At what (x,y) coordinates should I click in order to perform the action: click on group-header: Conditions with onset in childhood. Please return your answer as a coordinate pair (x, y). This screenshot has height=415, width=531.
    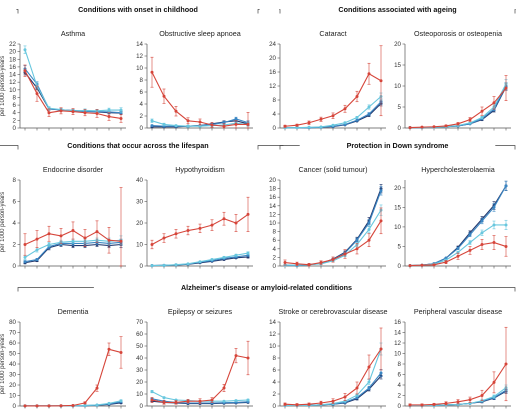
    Looking at the image, I should click on (138, 9).